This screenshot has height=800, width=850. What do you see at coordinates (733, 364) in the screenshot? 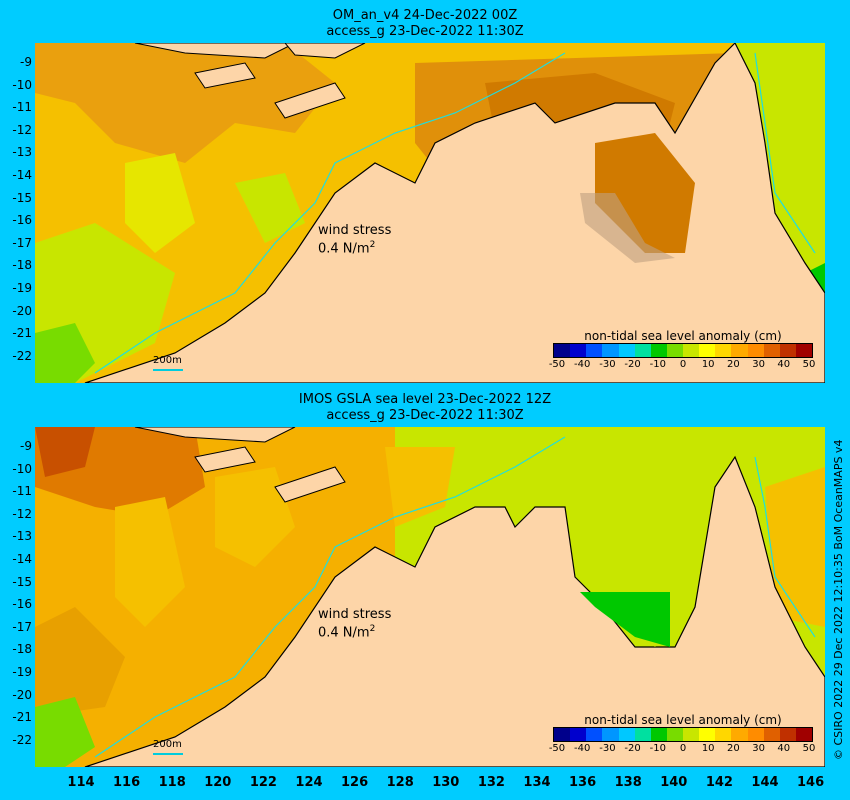
I see `colorbar-tick-label: 20` at bounding box center [733, 364].